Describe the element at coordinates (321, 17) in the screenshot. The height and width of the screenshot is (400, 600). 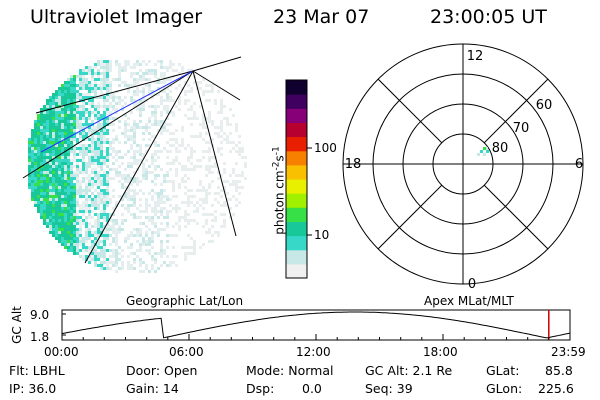
I see `date-label: 23 Mar 07` at that location.